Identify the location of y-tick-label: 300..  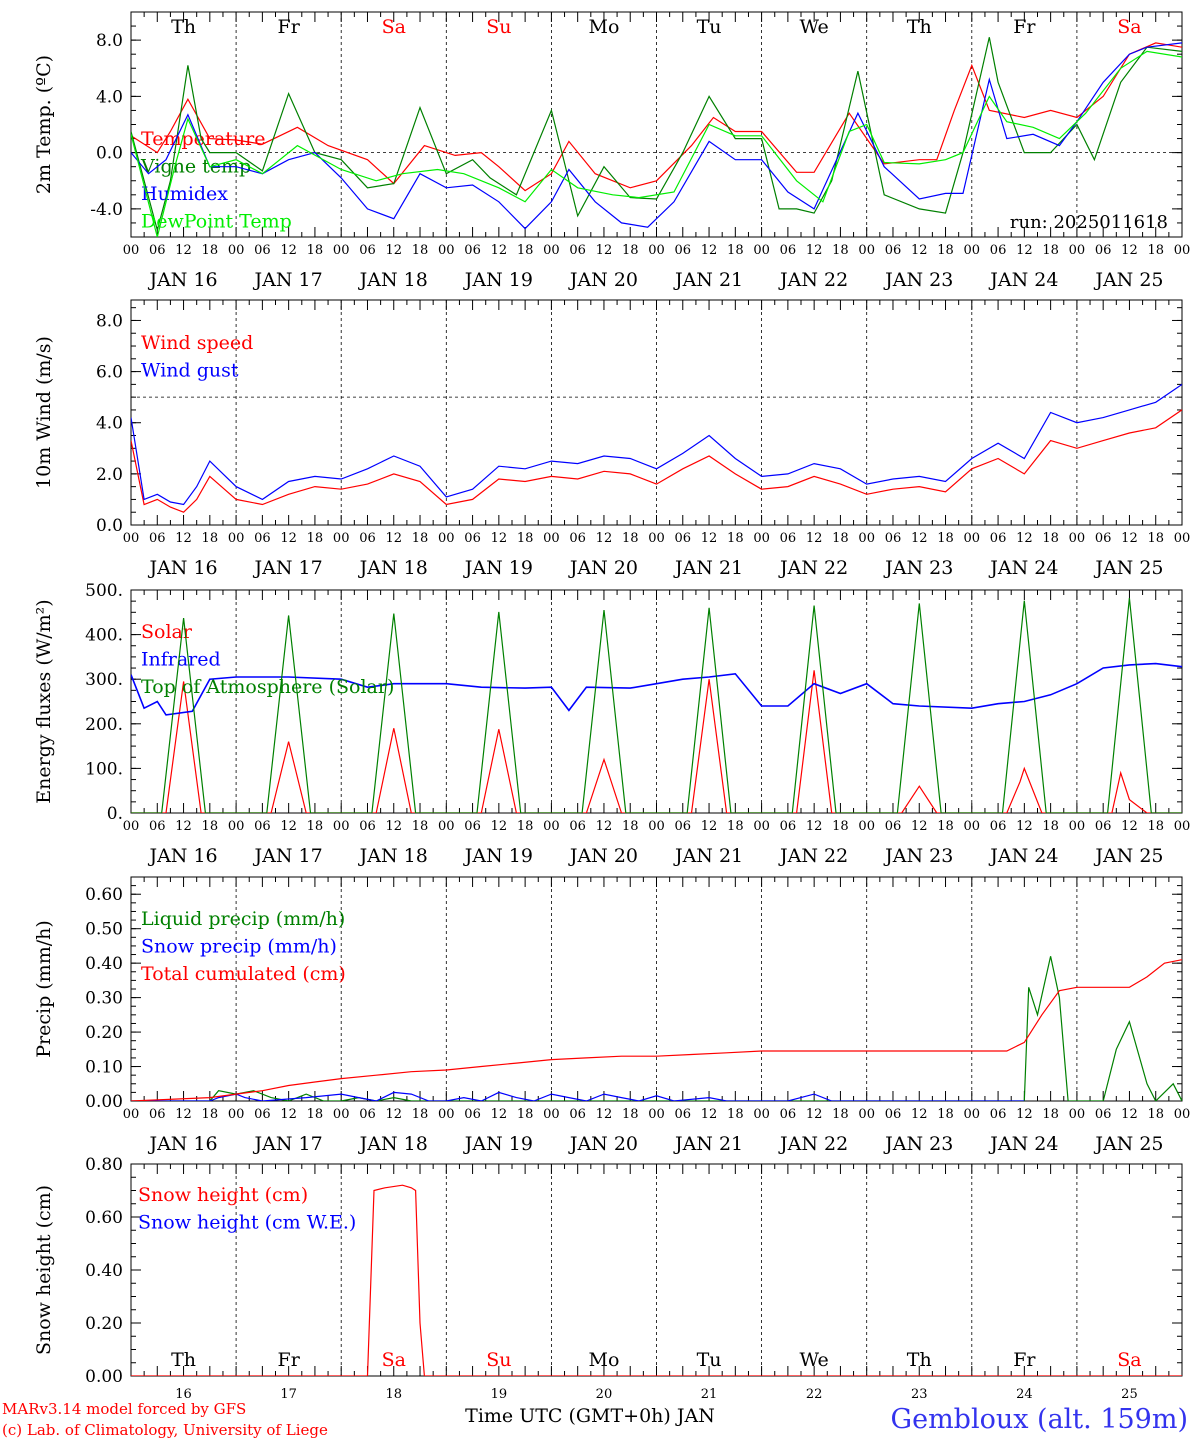
(104, 680).